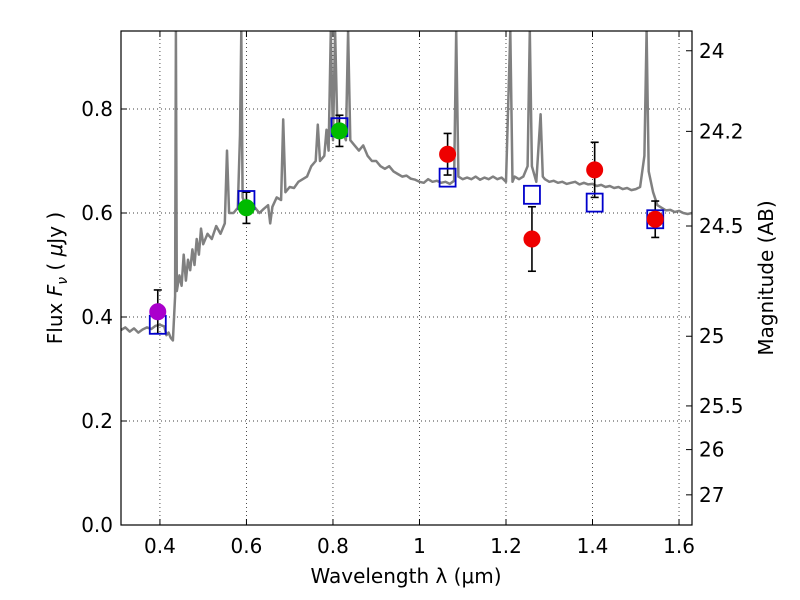  Describe the element at coordinates (721, 131) in the screenshot. I see `y-tick-label-right: 24.2` at that location.